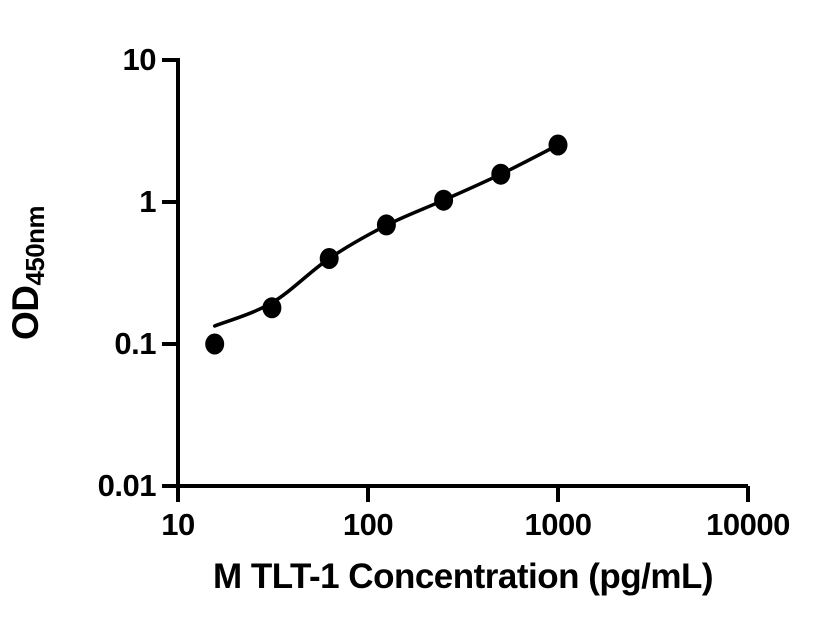 The height and width of the screenshot is (640, 816). What do you see at coordinates (558, 524) in the screenshot?
I see `x-tick-label: 1000` at bounding box center [558, 524].